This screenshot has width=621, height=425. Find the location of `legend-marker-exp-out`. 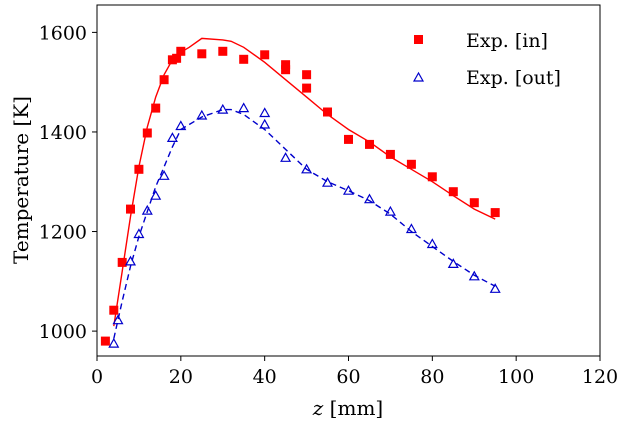

legend-marker-exp-out is located at coordinates (418, 76).